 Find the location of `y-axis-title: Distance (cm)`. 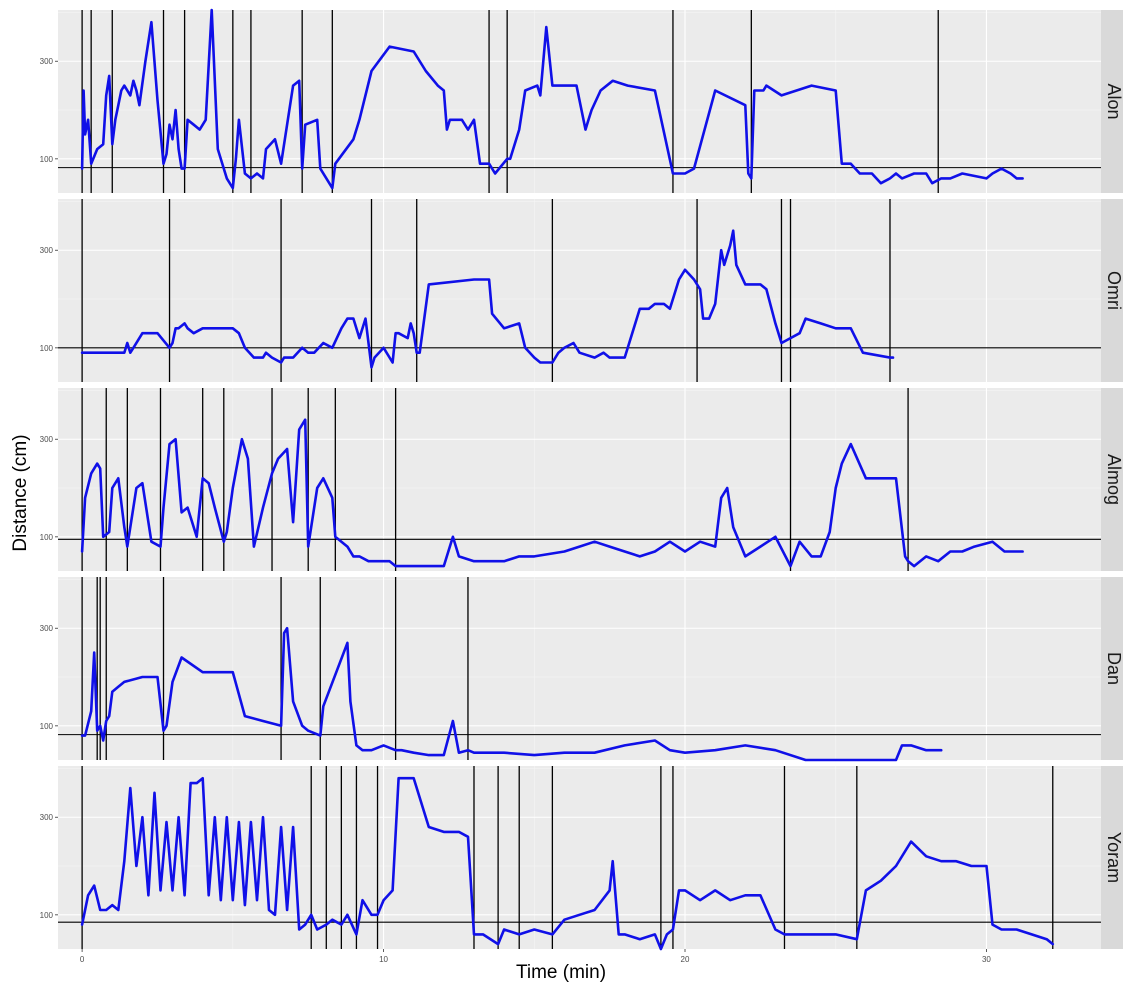

y-axis-title: Distance (cm) is located at coordinates (20, 492).